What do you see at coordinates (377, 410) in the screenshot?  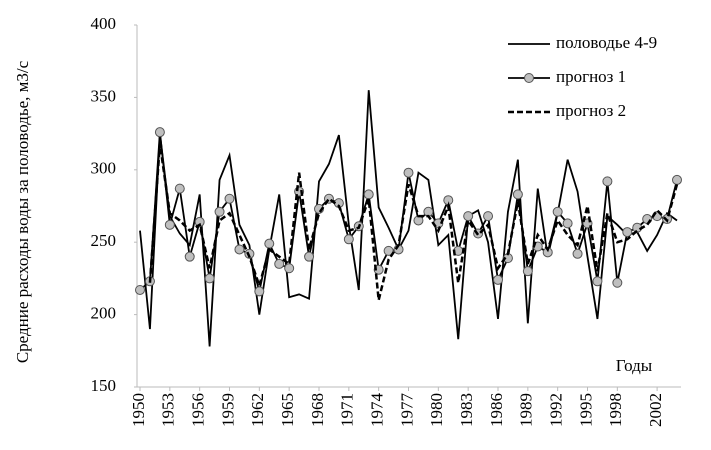 I see `x-tick-label: 1974` at bounding box center [377, 410].